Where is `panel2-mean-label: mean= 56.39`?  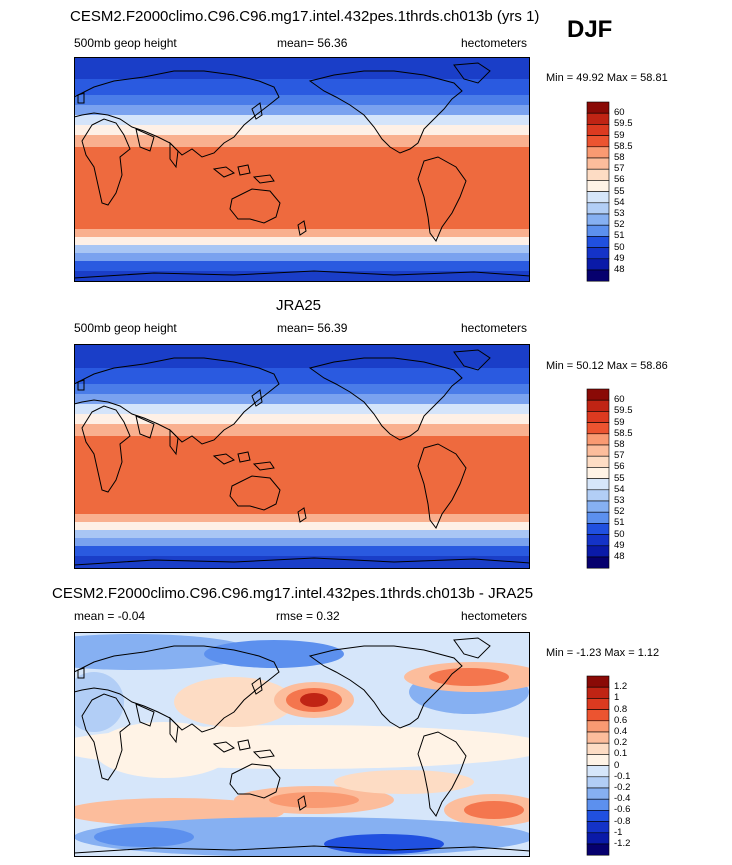
panel2-mean-label: mean= 56.39 is located at coordinates (312, 328).